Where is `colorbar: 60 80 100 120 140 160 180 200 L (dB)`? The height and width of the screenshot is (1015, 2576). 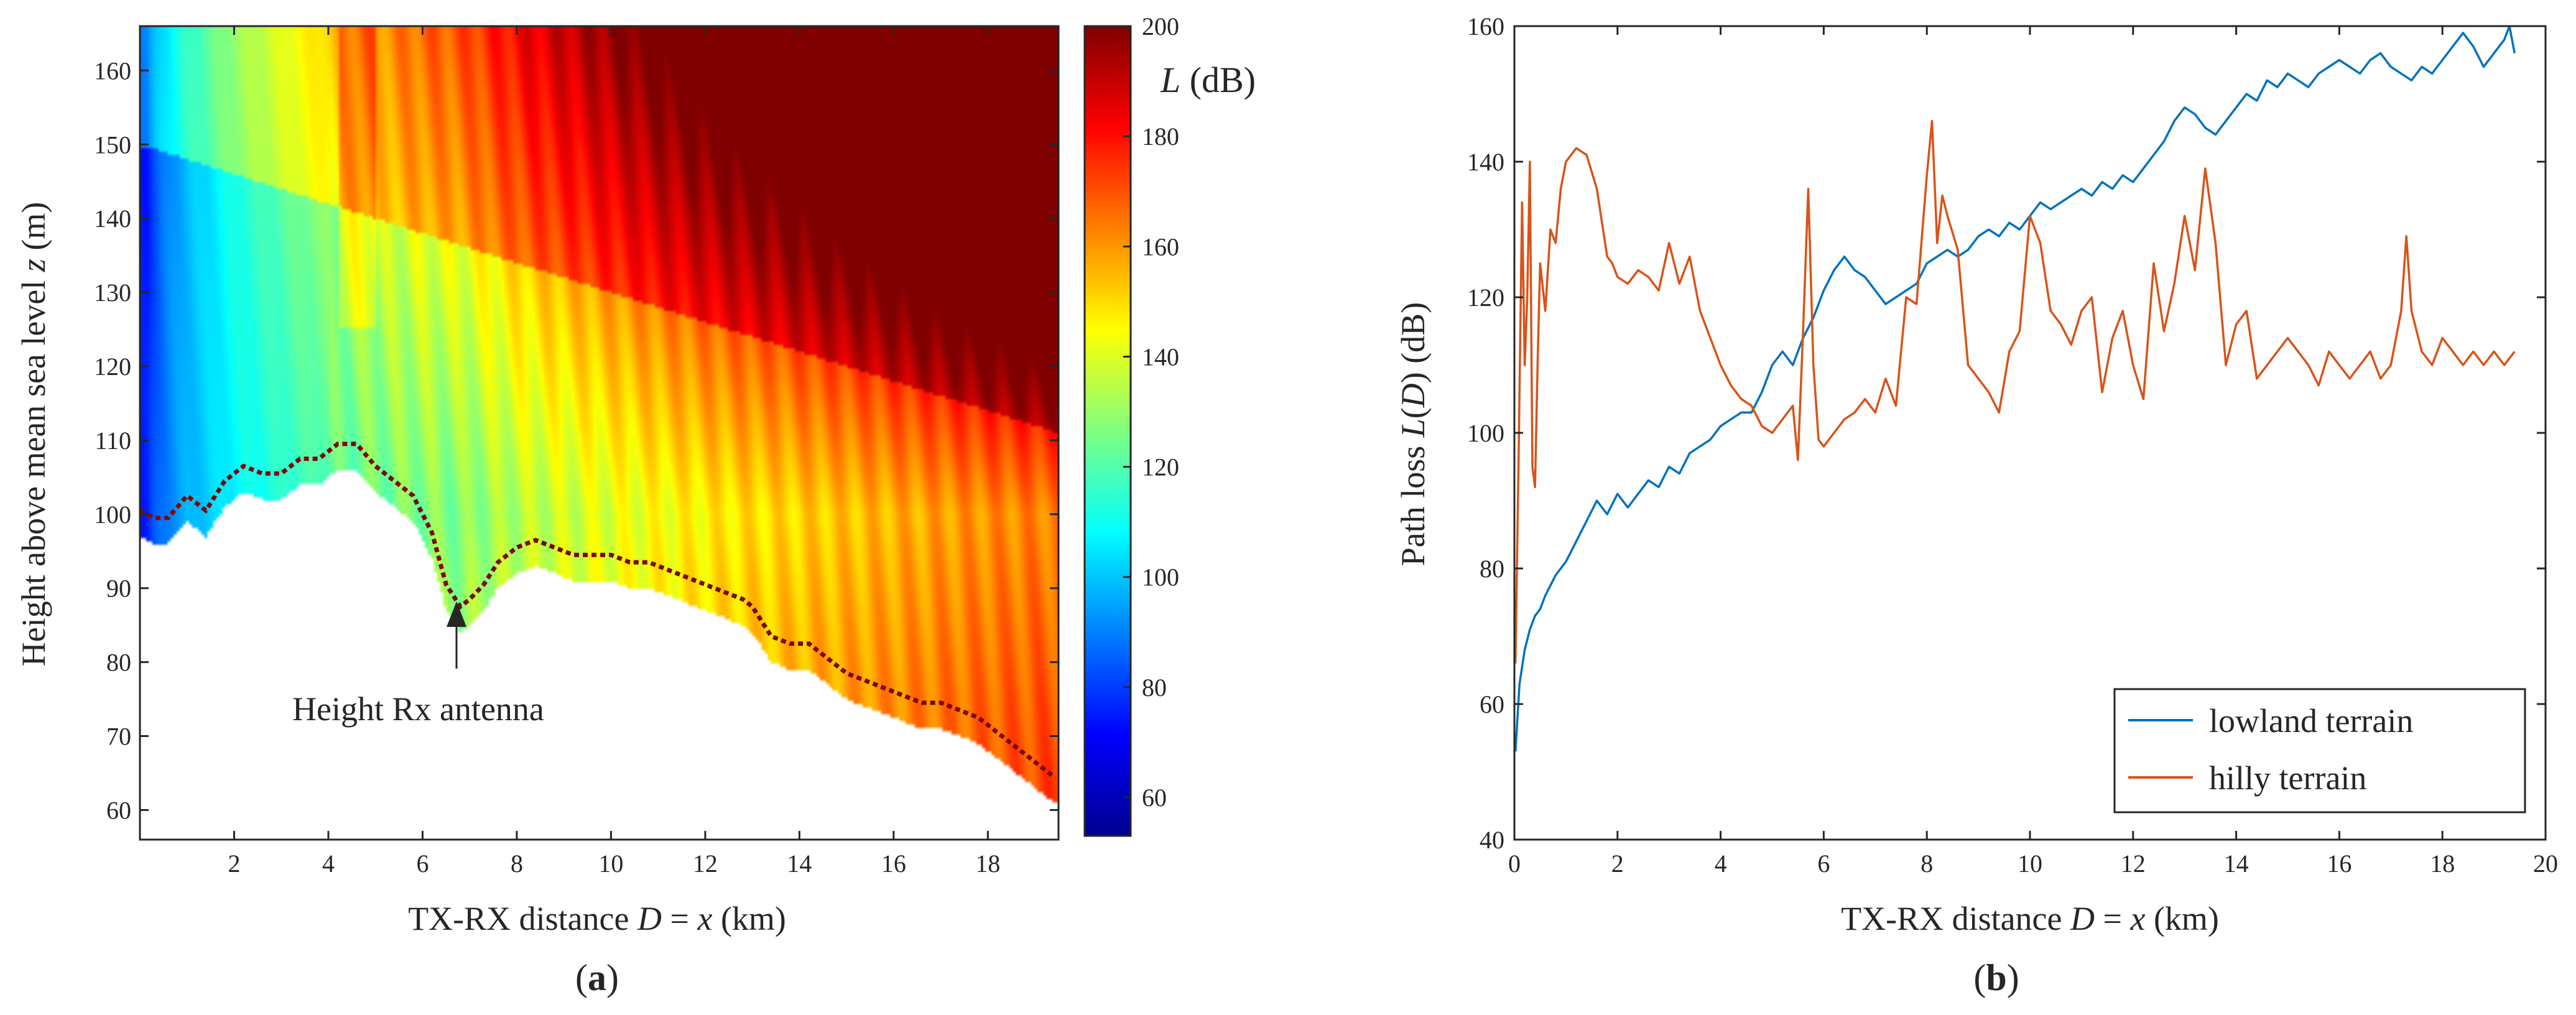 colorbar: 60 80 100 120 140 160 180 200 L (dB) is located at coordinates (1170, 424).